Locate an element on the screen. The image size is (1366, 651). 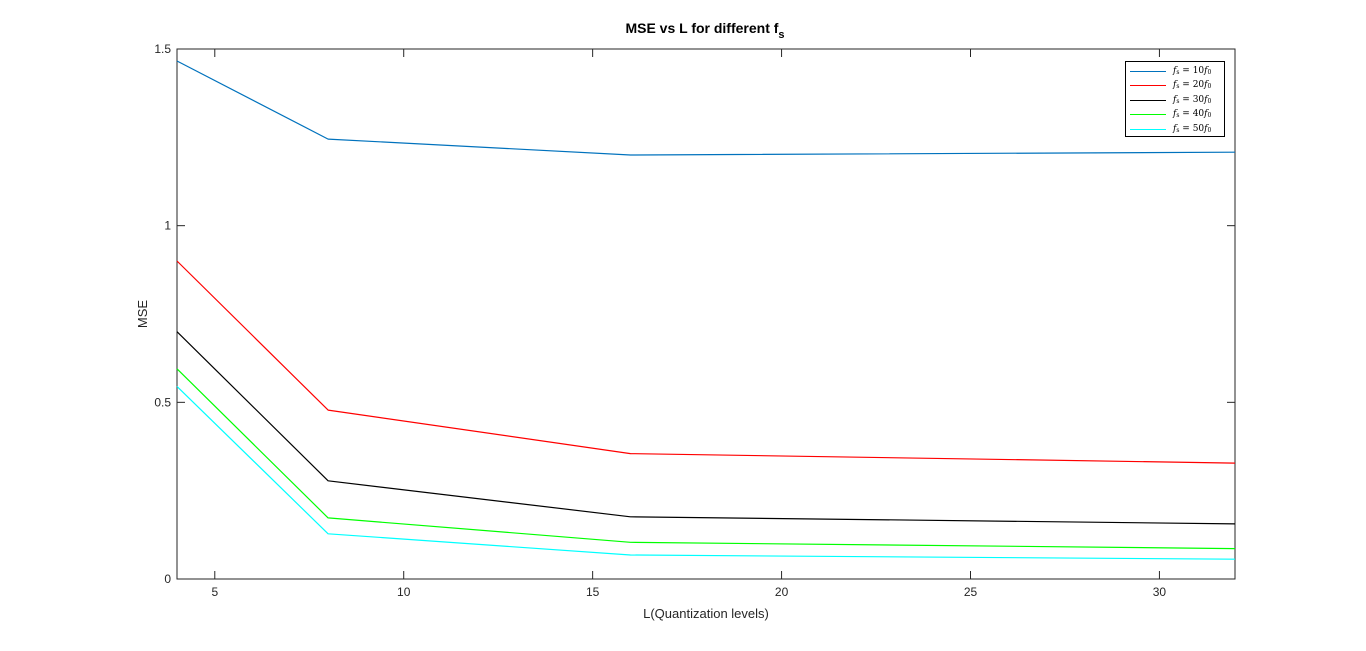
legend-item: fs = 50f0 is located at coordinates (1176, 129).